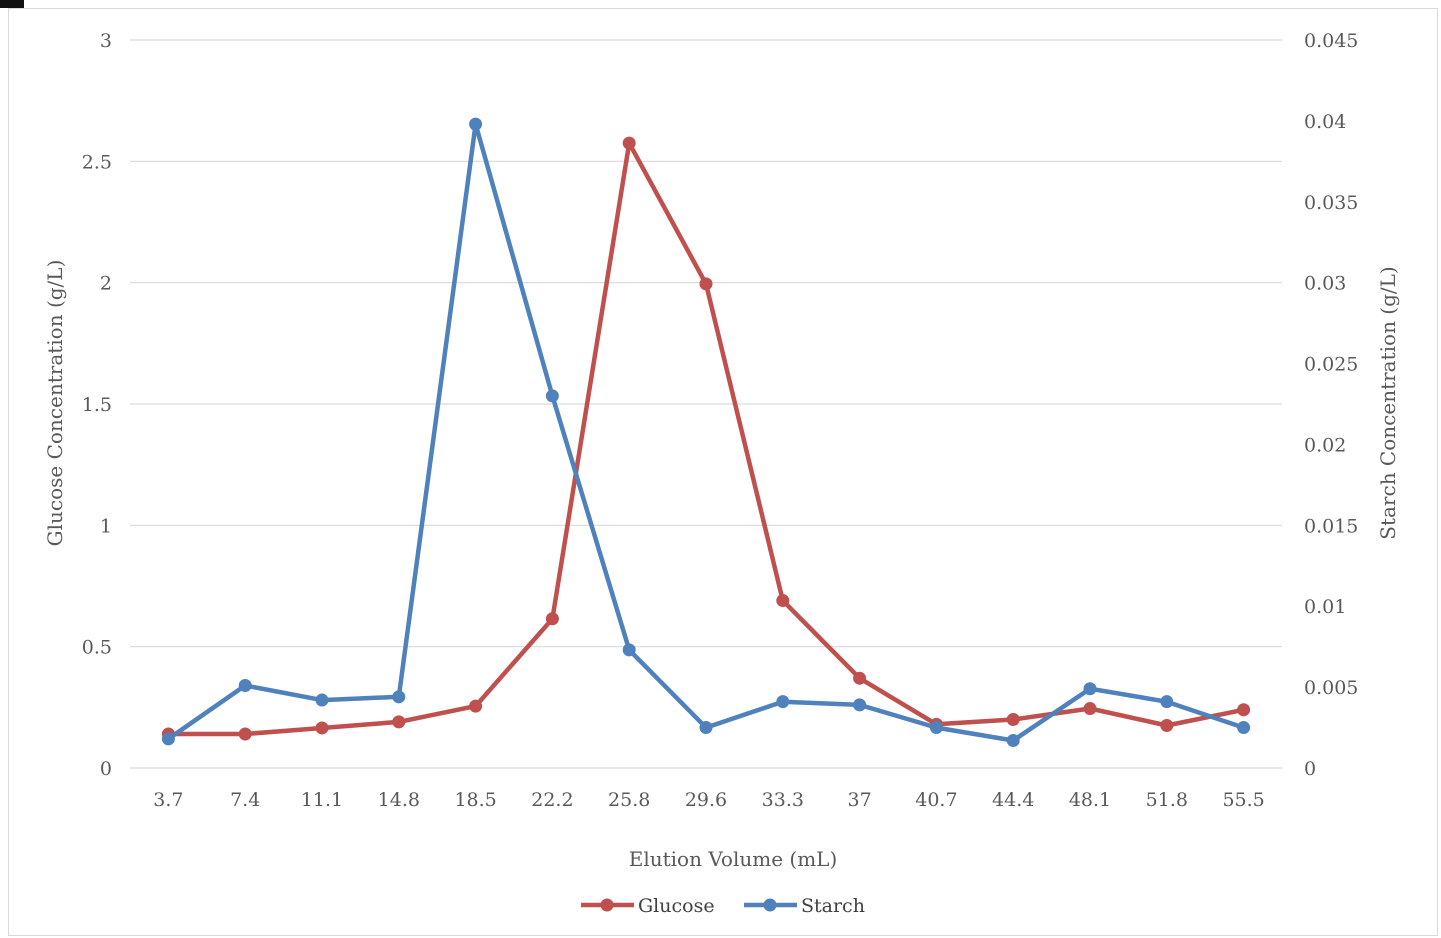 The height and width of the screenshot is (938, 1441). What do you see at coordinates (1331, 688) in the screenshot?
I see `right-tick-label: 0.005` at bounding box center [1331, 688].